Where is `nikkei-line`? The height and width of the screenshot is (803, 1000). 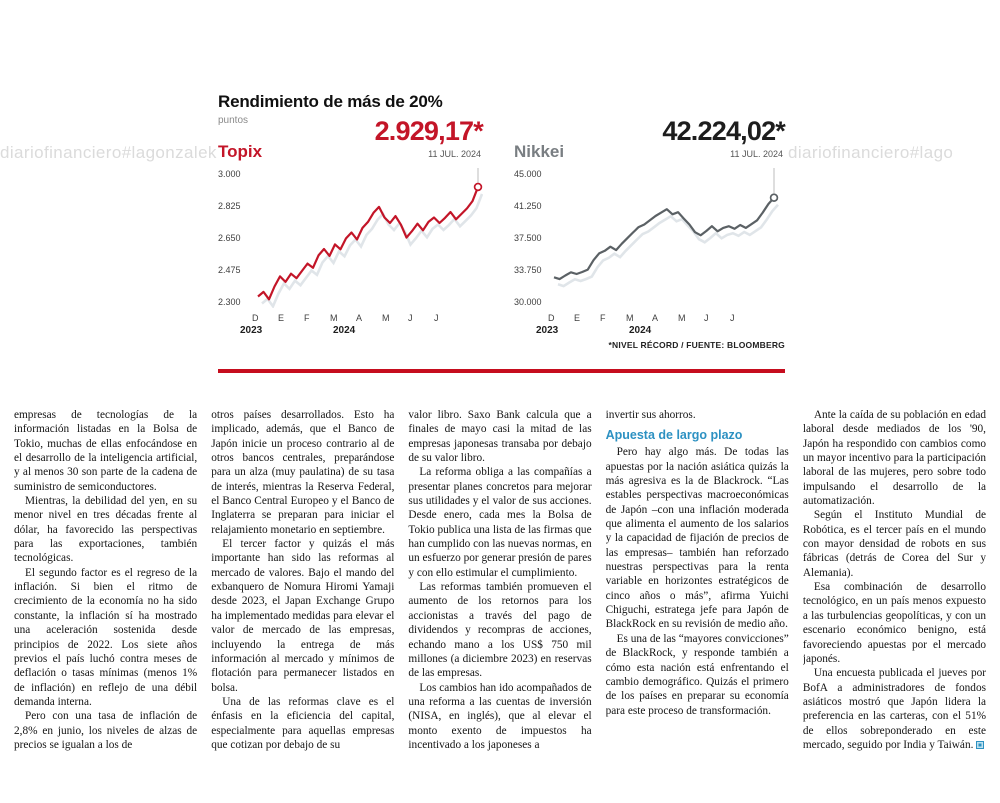 nikkei-line is located at coordinates (664, 238).